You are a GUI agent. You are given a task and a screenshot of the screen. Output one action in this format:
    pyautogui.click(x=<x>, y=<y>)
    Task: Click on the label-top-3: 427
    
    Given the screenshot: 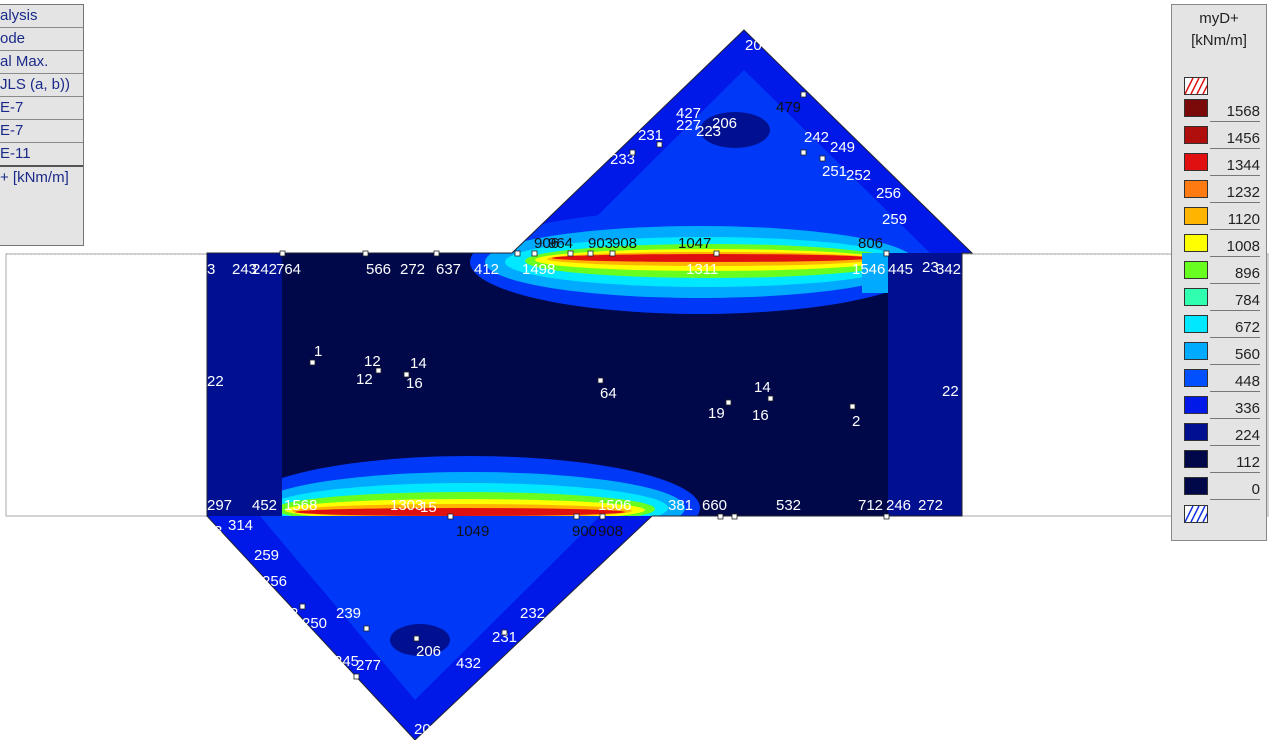 What is the action you would take?
    pyautogui.click(x=688, y=113)
    